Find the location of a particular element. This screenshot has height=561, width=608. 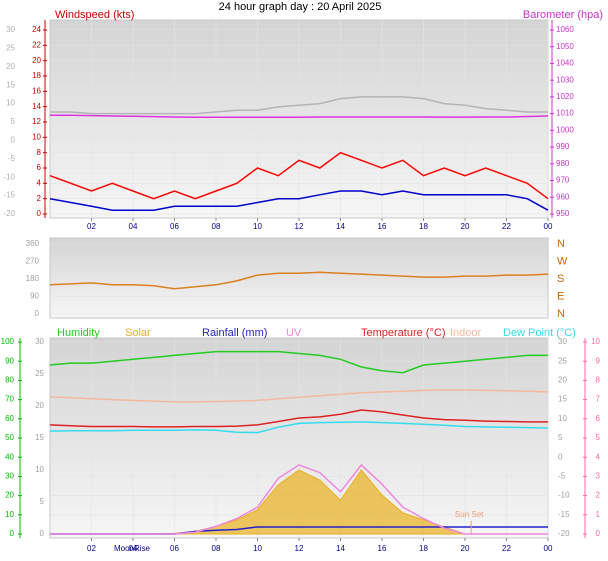

y-tick-label: 960 is located at coordinates (563, 196).